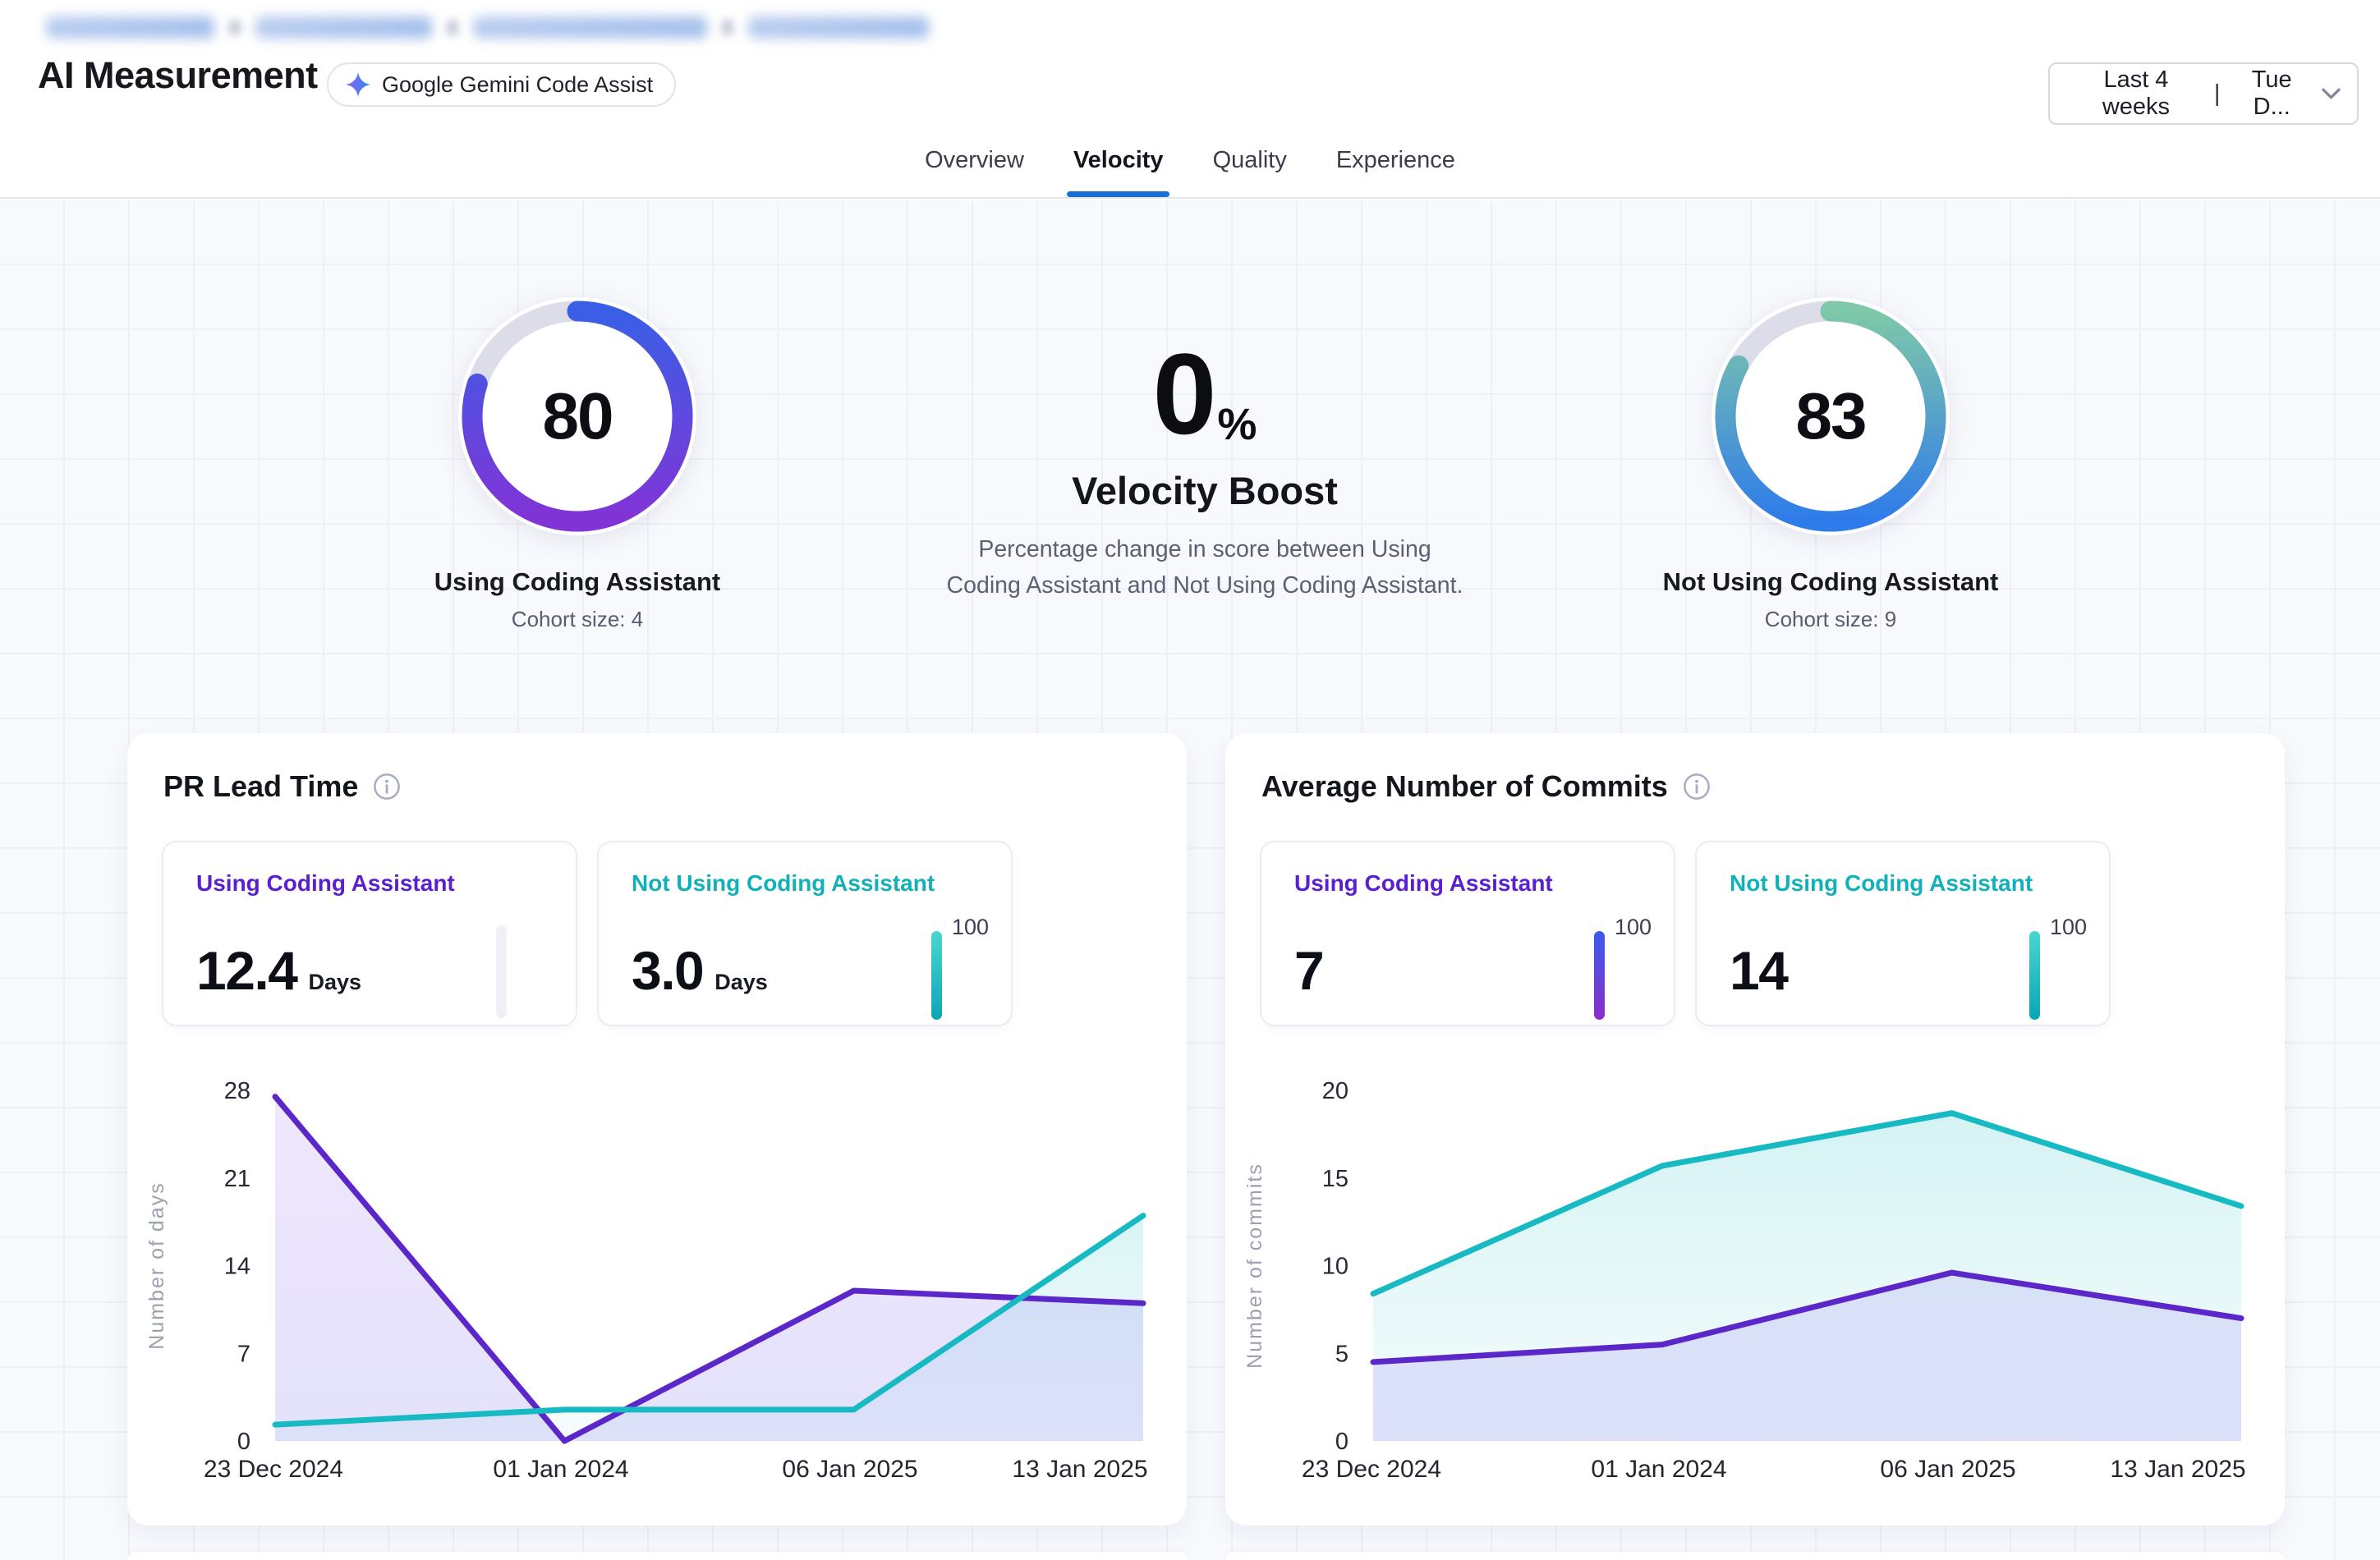 This screenshot has height=1560, width=2380. I want to click on stat-tile-not-using-coding-assistant: Not Using Coding Assistant 3.0 Days 100, so click(805, 933).